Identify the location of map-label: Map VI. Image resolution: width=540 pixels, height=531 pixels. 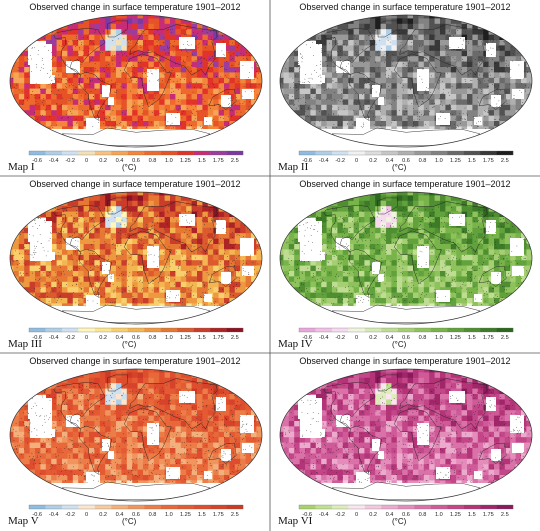
(295, 521).